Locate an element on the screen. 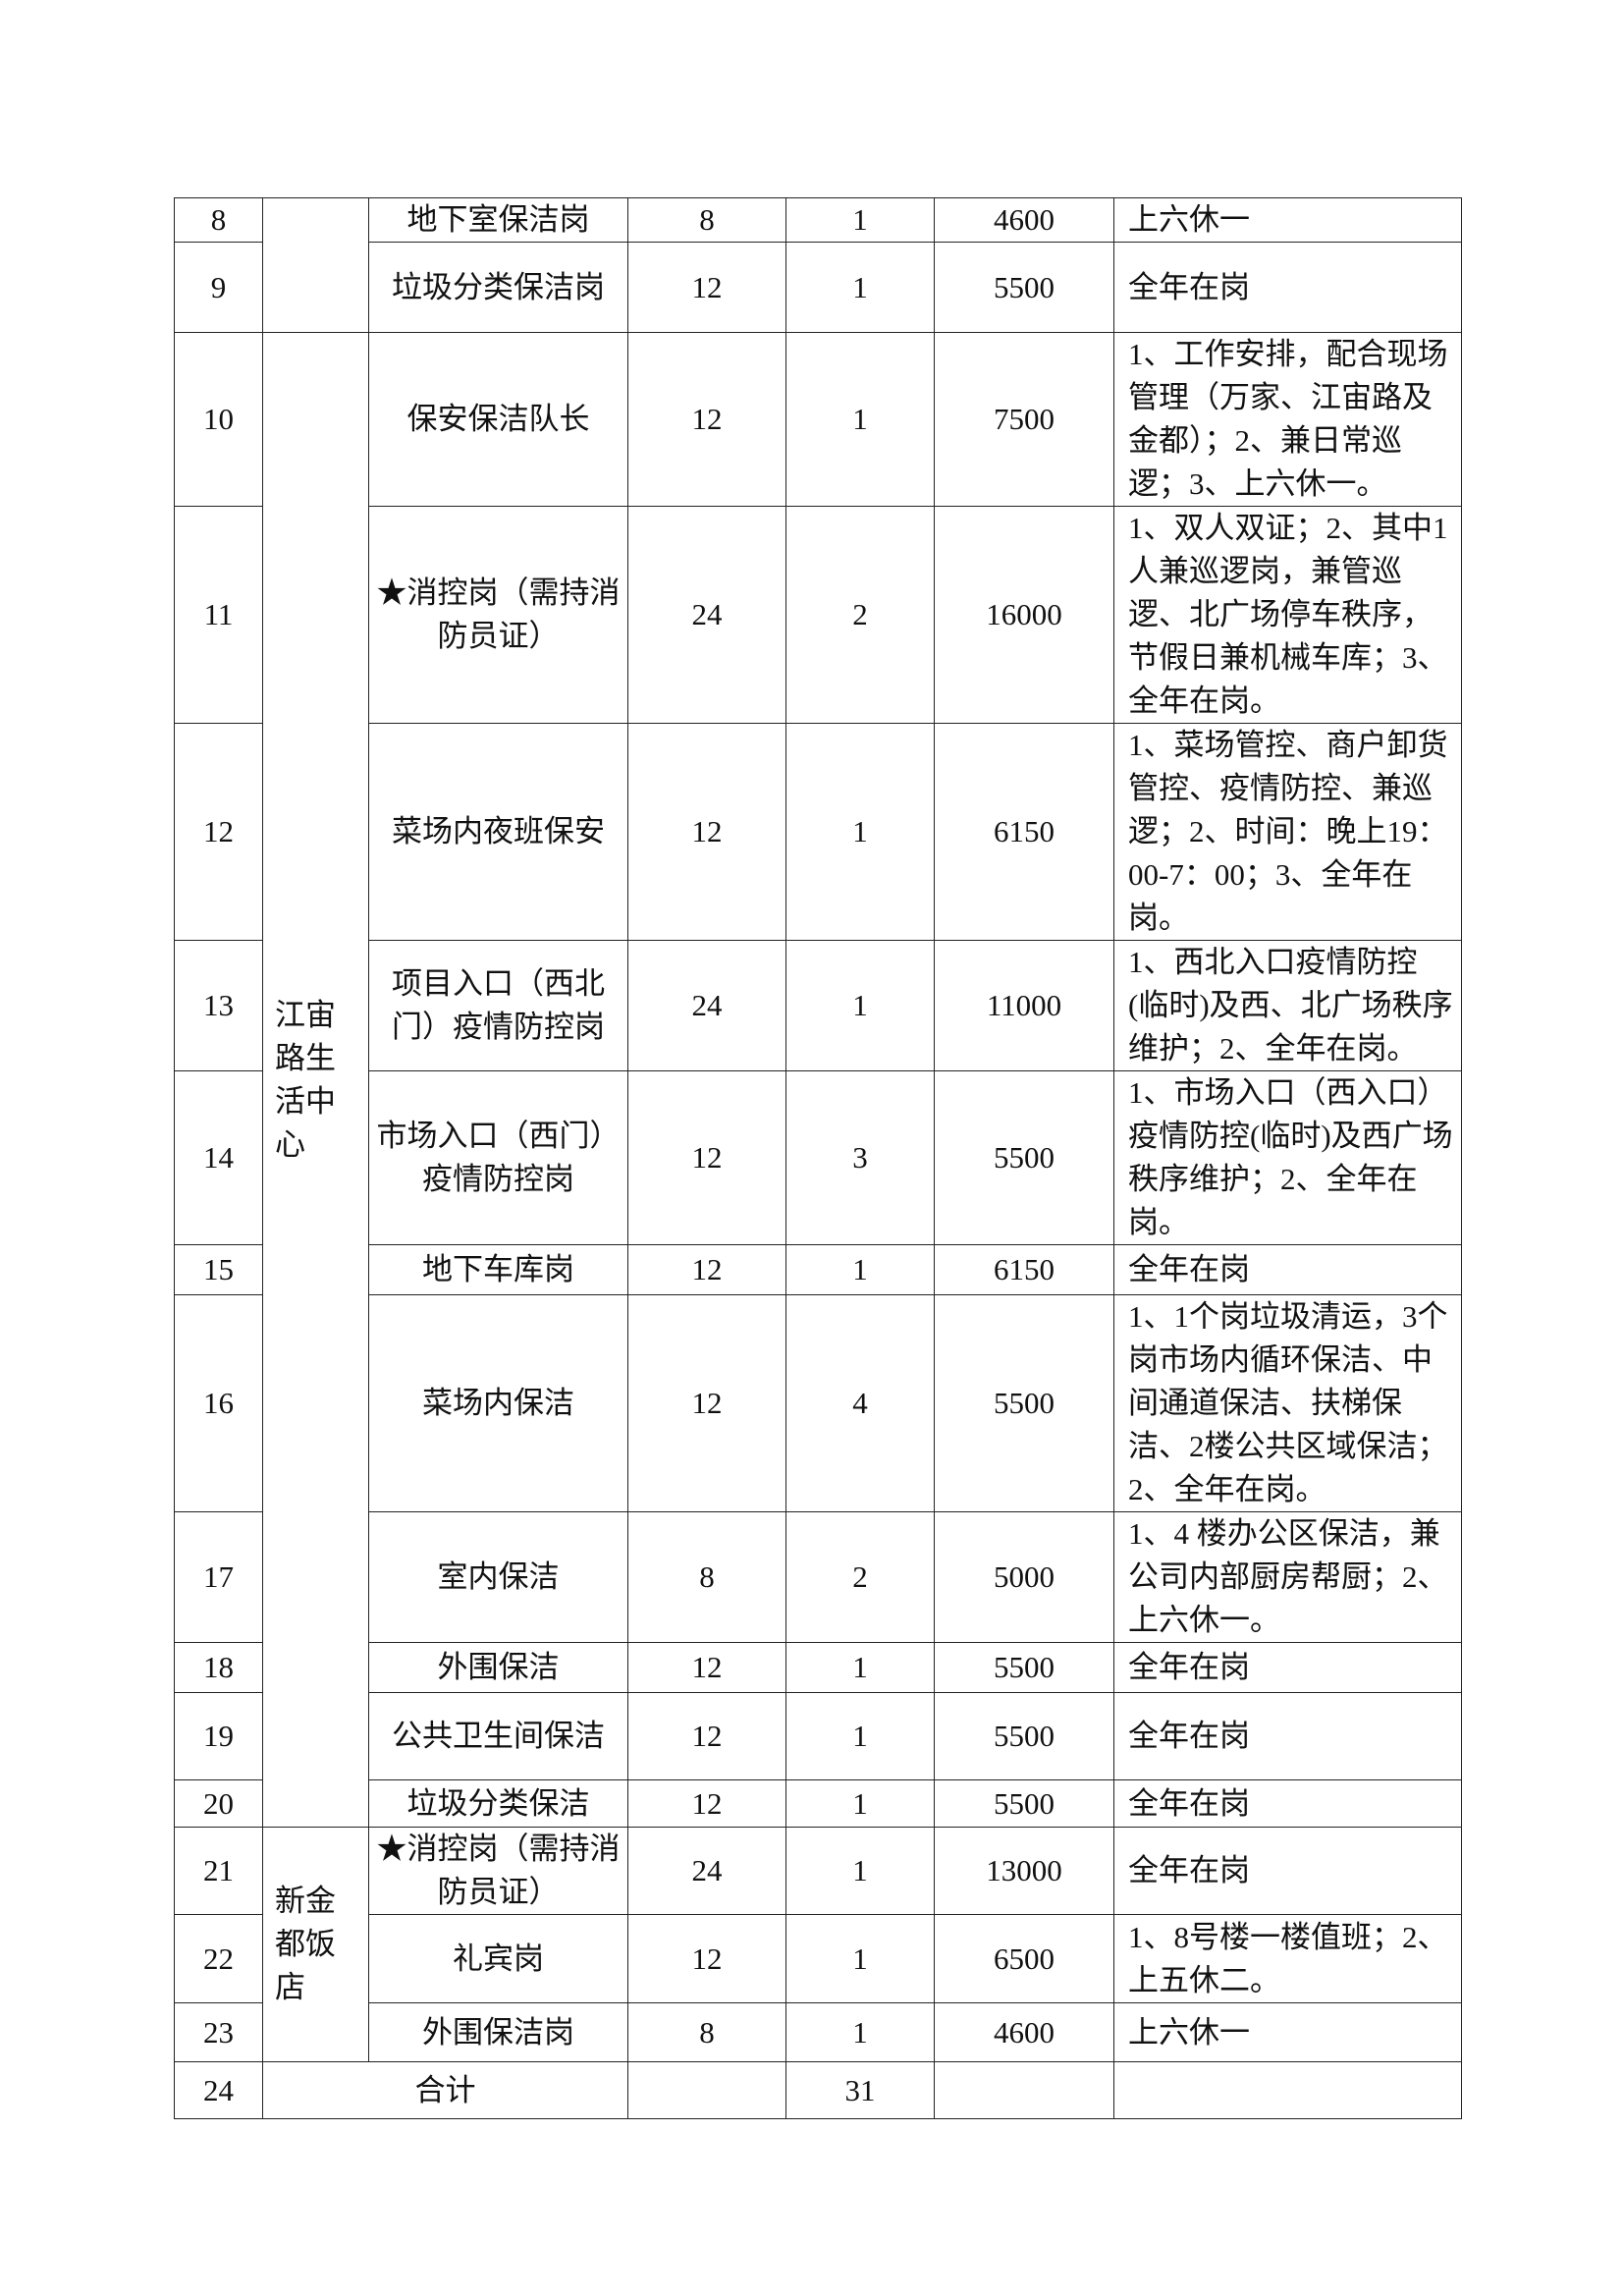  row-number: 21 is located at coordinates (219, 1871).